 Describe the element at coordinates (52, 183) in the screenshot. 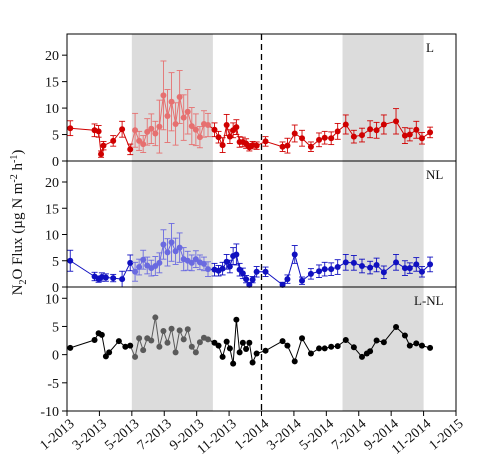

I see `y-tick-label: 20` at that location.